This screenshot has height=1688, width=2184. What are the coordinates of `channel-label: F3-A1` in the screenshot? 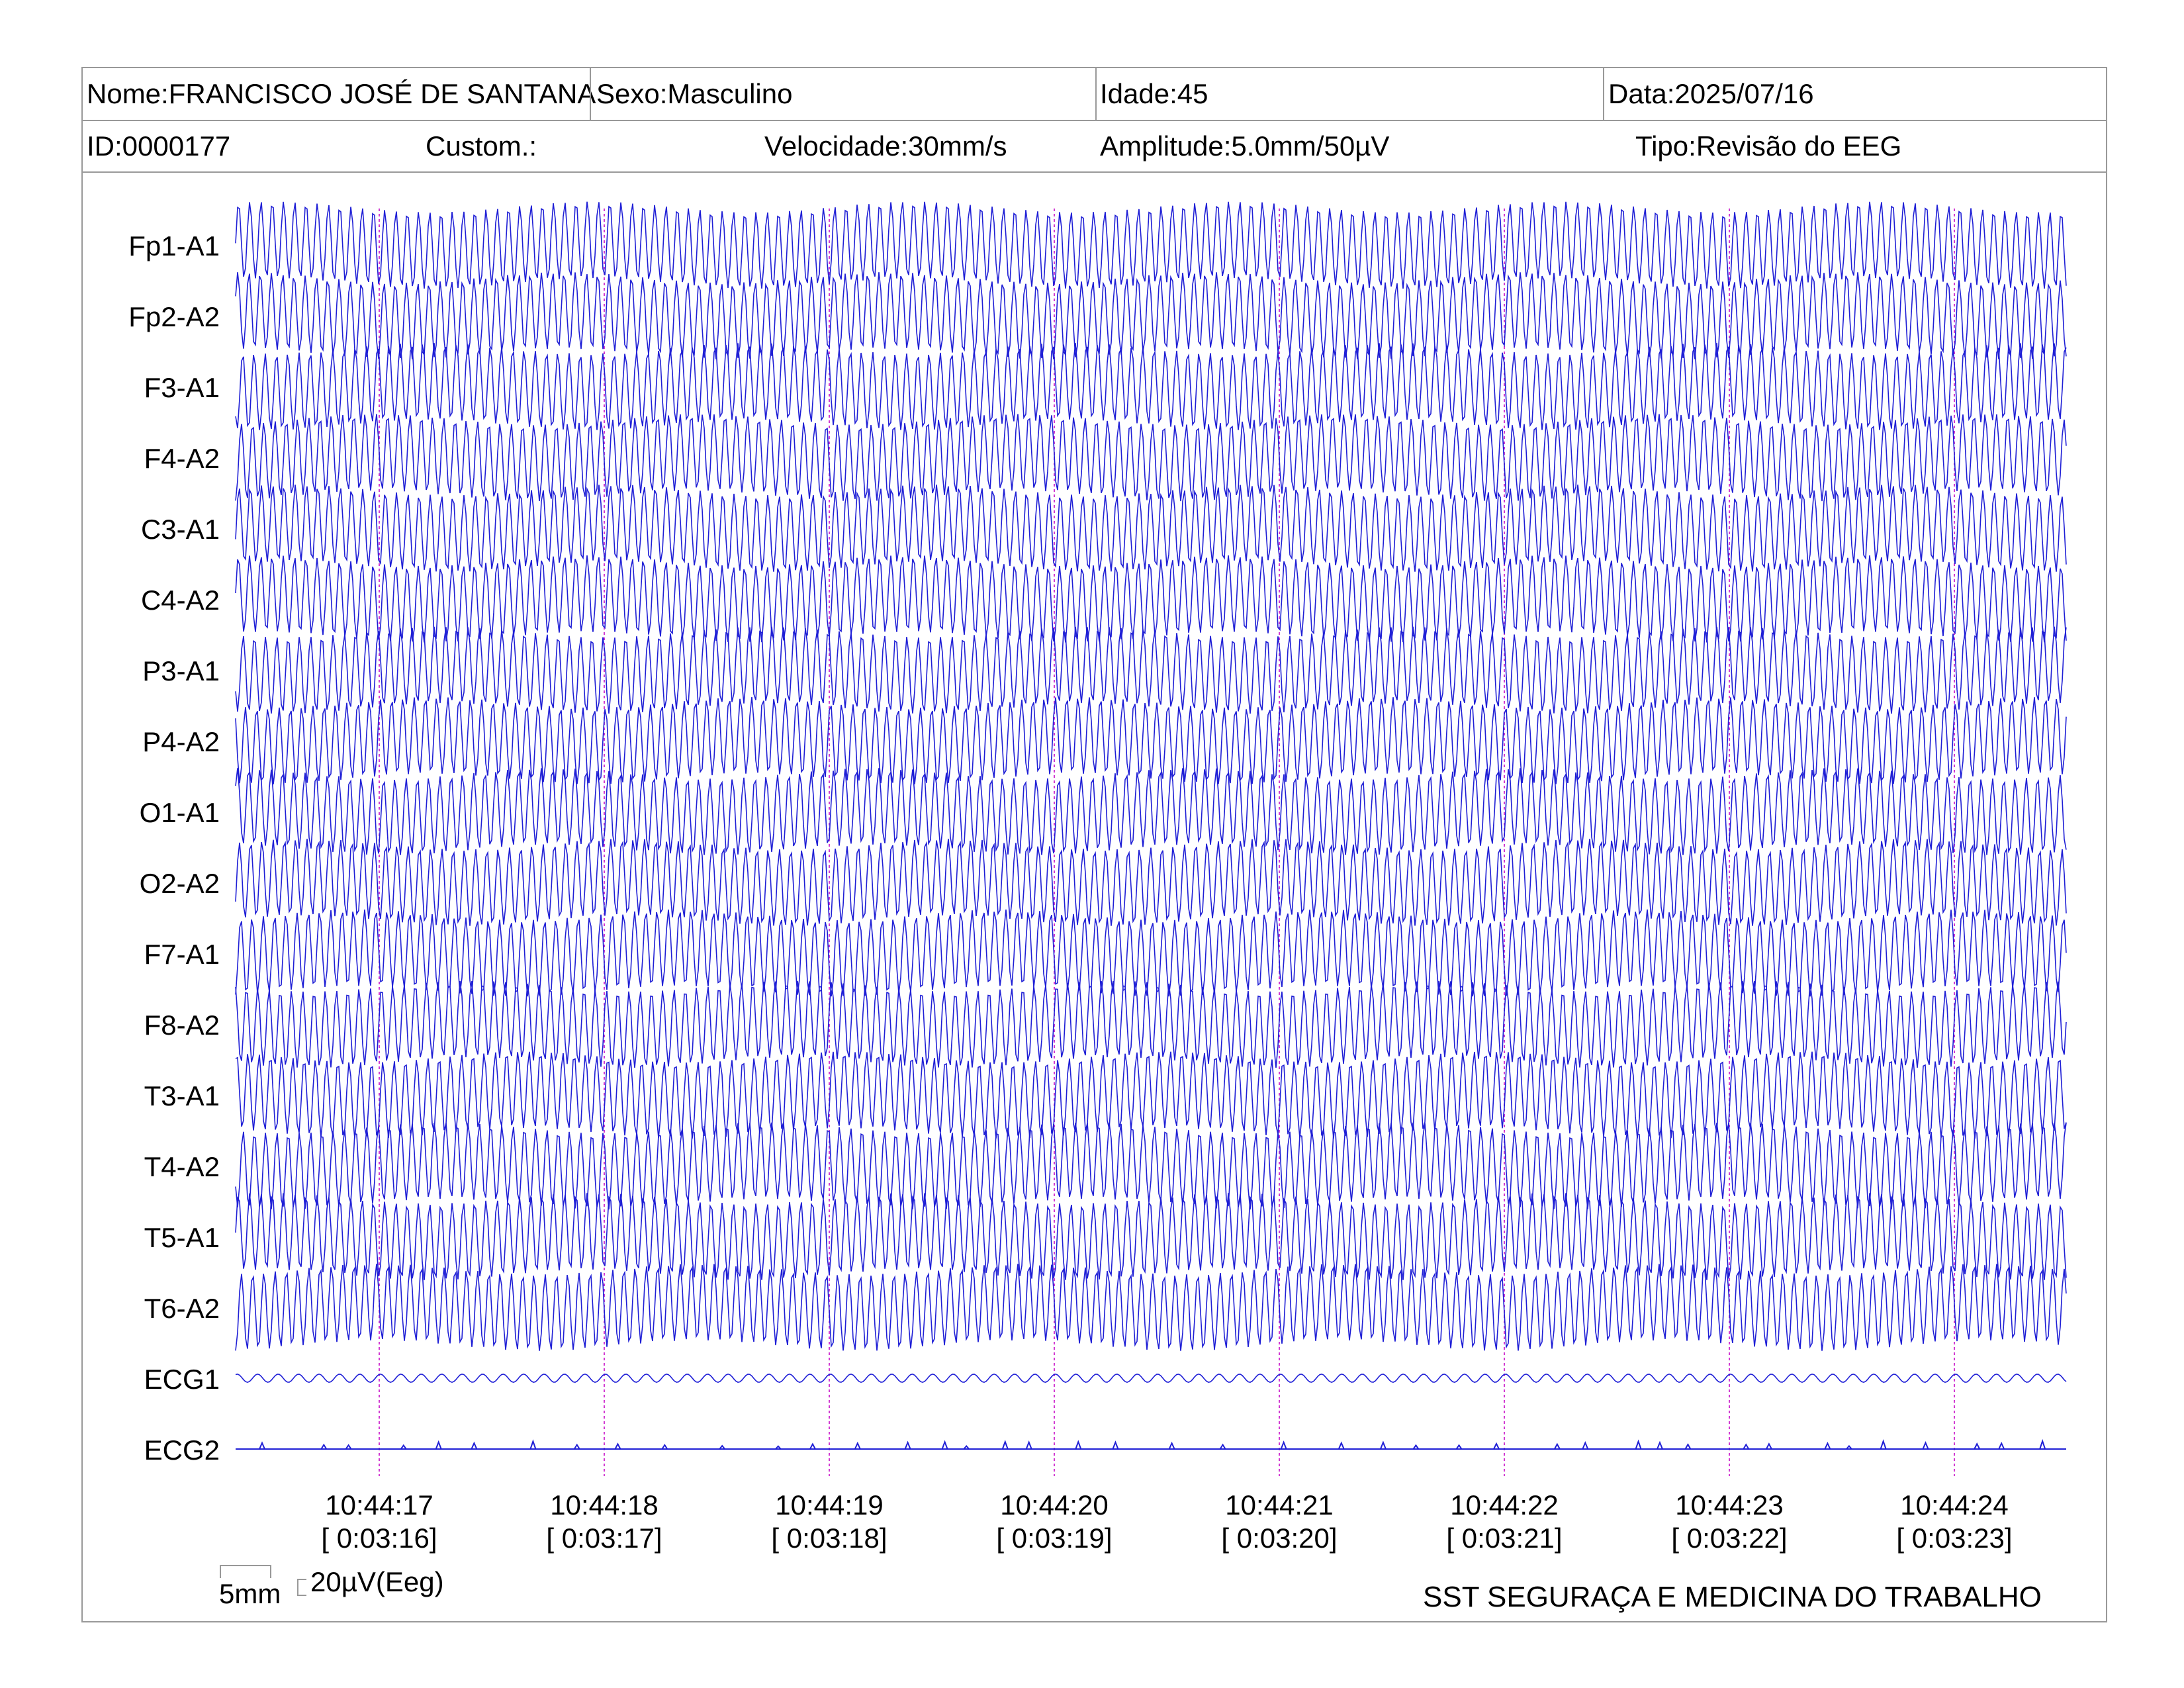 It's located at (182, 387).